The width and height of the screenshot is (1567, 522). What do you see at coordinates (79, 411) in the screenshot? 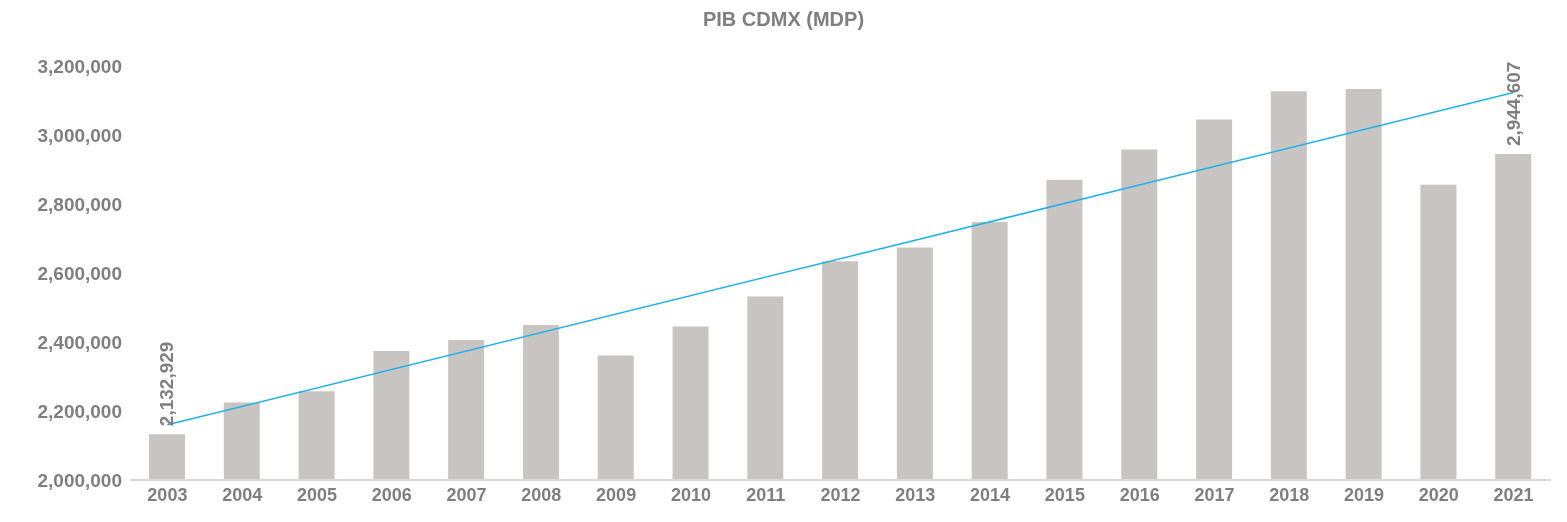
I see `y-tick-label: 2,200,000` at bounding box center [79, 411].